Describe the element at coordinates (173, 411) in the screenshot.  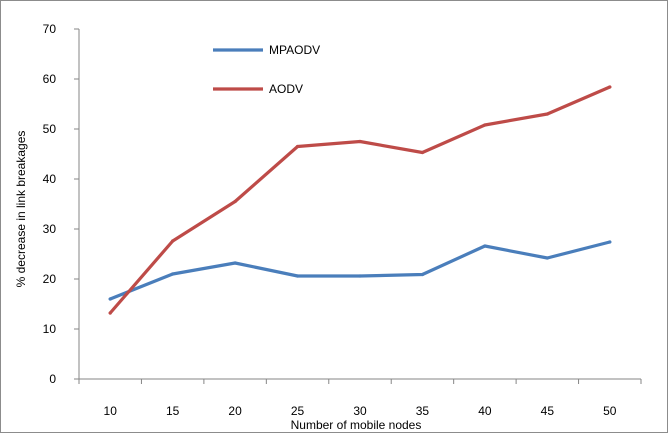
I see `x-tick-label: 15` at that location.